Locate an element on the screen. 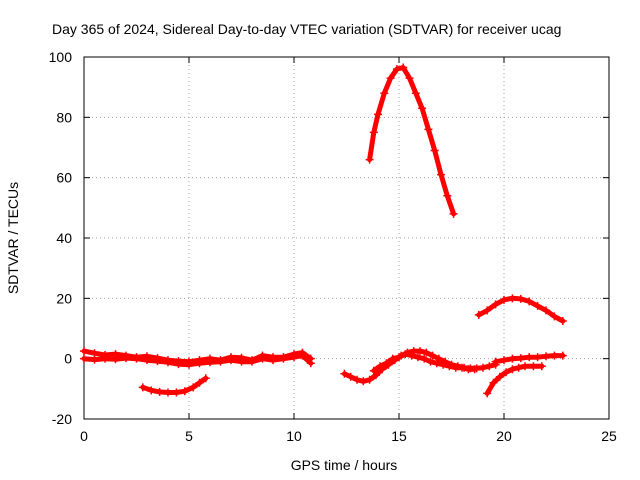  y-tick-labels: -20 0 20 40 60 80 100 is located at coordinates (61, 238).